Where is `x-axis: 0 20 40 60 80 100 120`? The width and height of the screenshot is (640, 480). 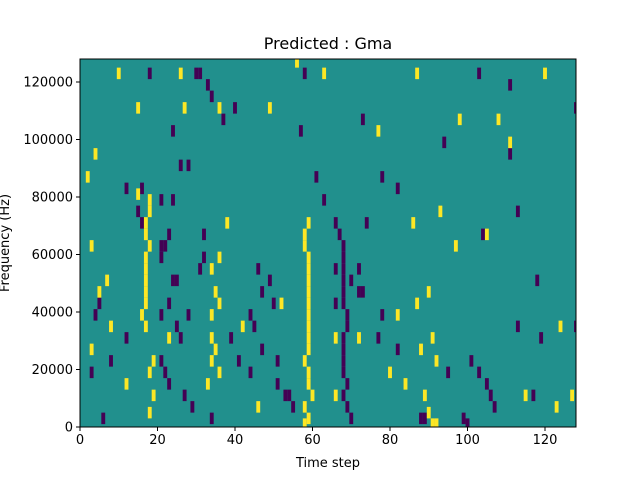 x-axis: 0 20 40 60 80 100 120 is located at coordinates (316, 437).